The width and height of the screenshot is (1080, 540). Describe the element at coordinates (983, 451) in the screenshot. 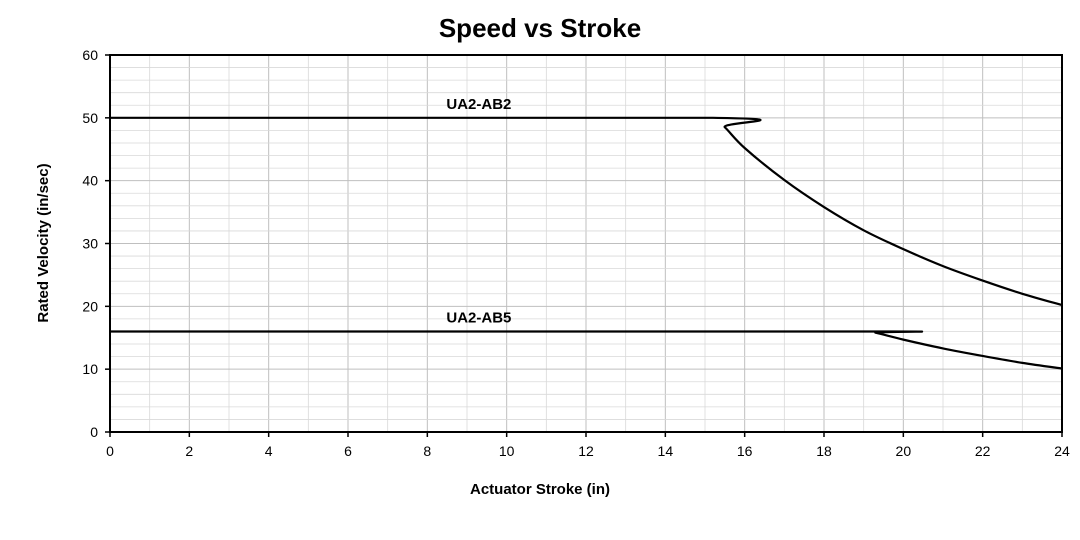

I see `x-tick-label: 22` at that location.